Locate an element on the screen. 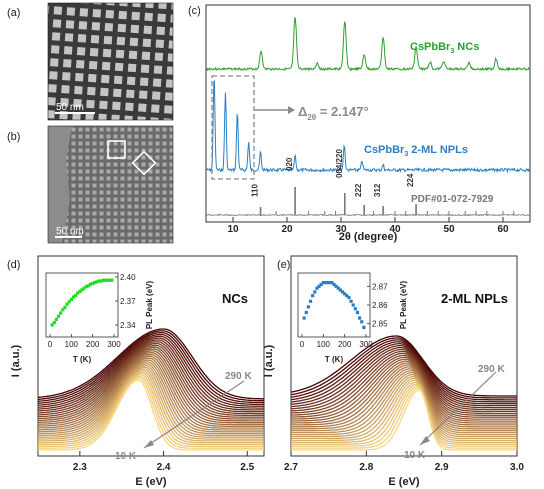 The image size is (544, 489). xrd-tick-label-3: 40 is located at coordinates (395, 229).